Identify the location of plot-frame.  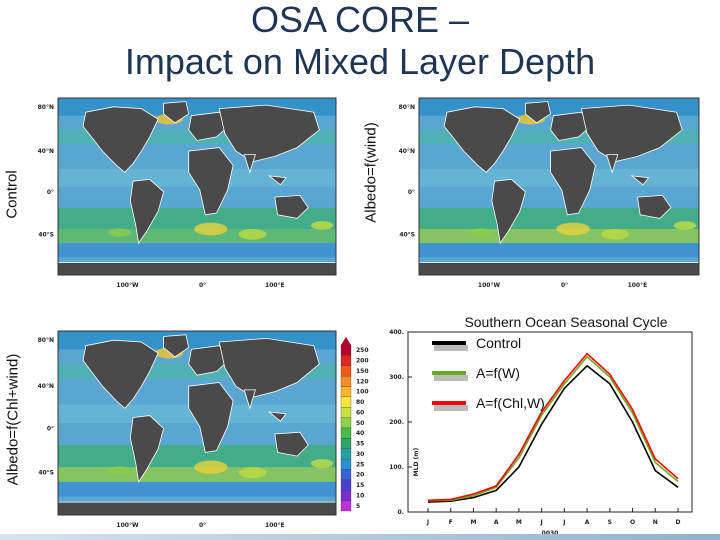
(550, 422).